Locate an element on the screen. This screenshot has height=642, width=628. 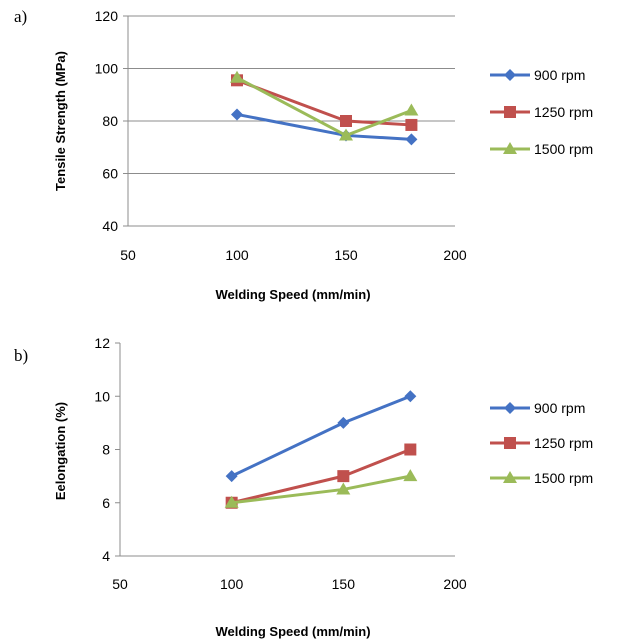
y-tick-label: 80 is located at coordinates (110, 121).